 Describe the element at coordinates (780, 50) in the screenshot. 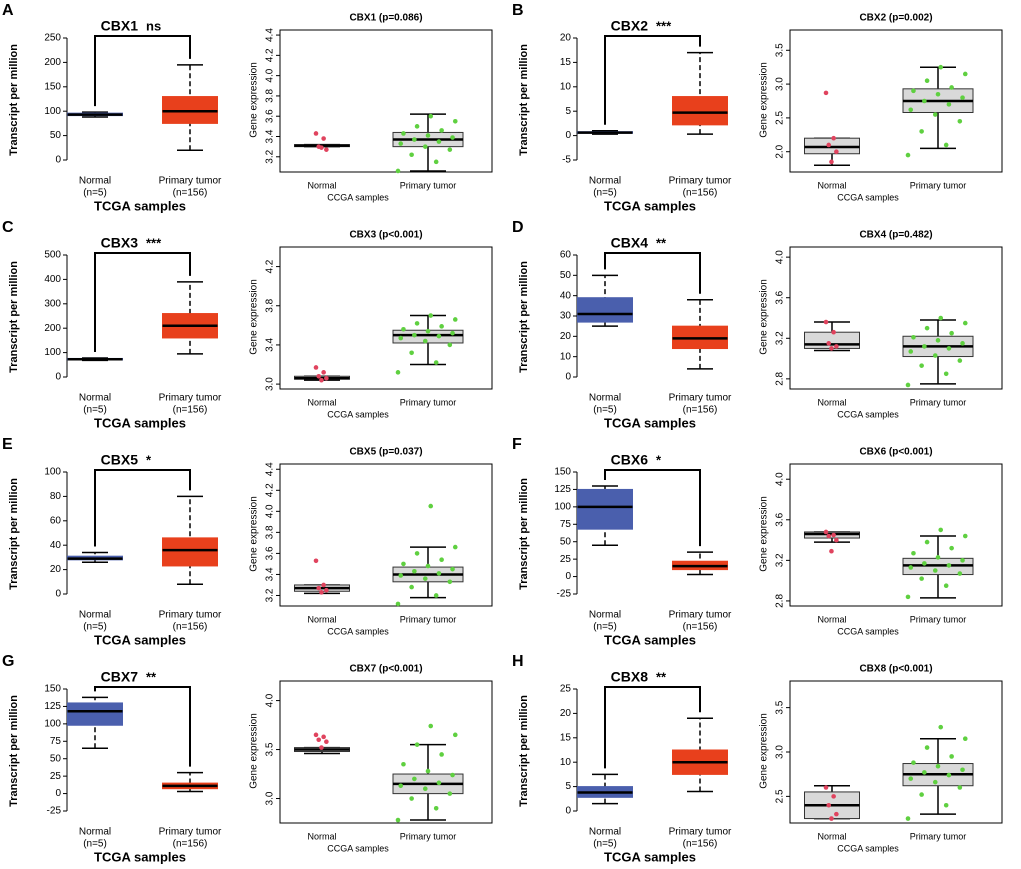

I see `y-tick-label: 3.5` at that location.